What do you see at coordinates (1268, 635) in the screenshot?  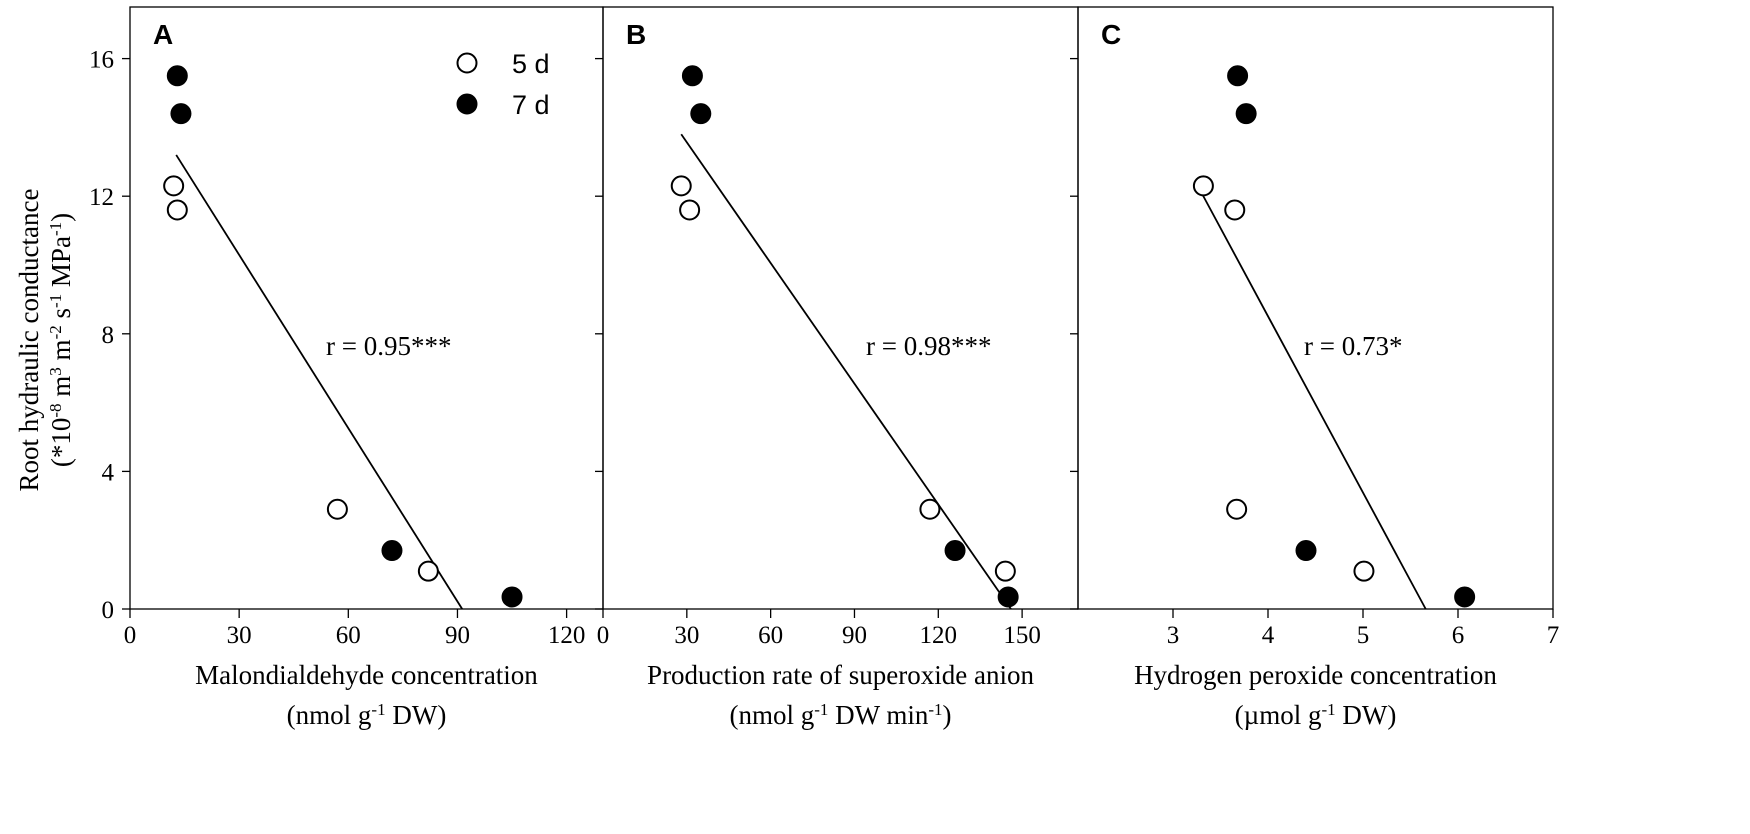 I see `x-tick-label: 4` at bounding box center [1268, 635].